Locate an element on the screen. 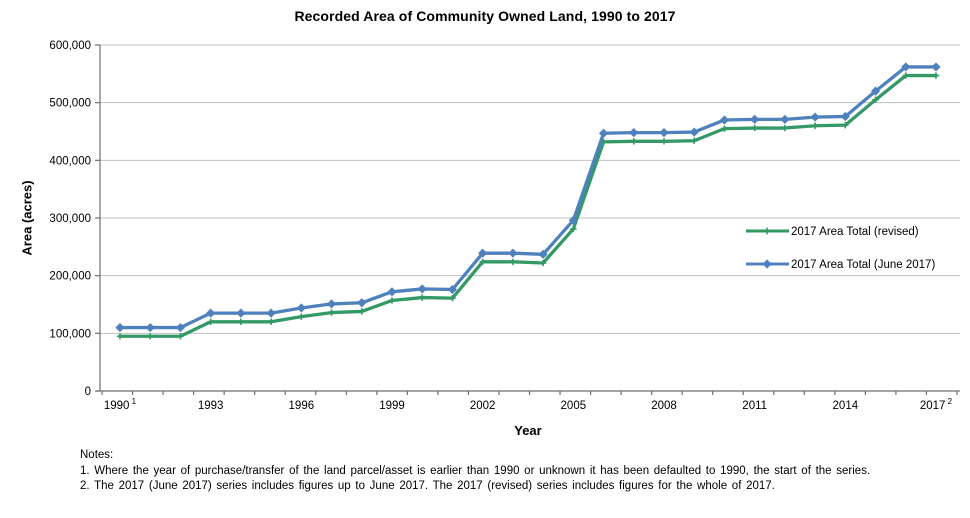 The height and width of the screenshot is (518, 970). x-axis-ticks is located at coordinates (529, 393).